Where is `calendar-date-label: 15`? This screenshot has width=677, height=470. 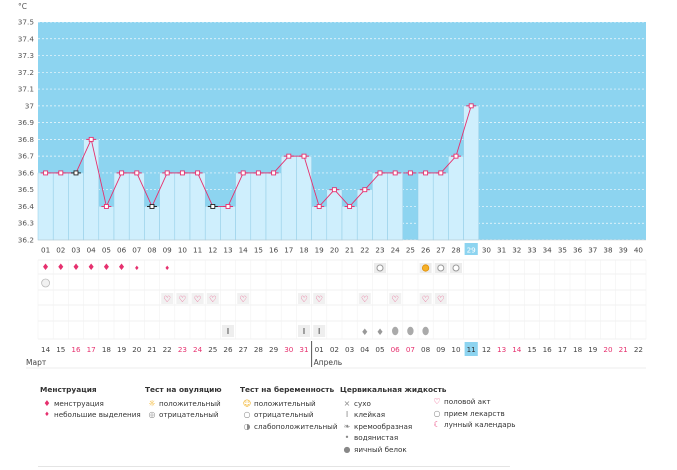 calendar-date-label: 15 is located at coordinates (531, 349).